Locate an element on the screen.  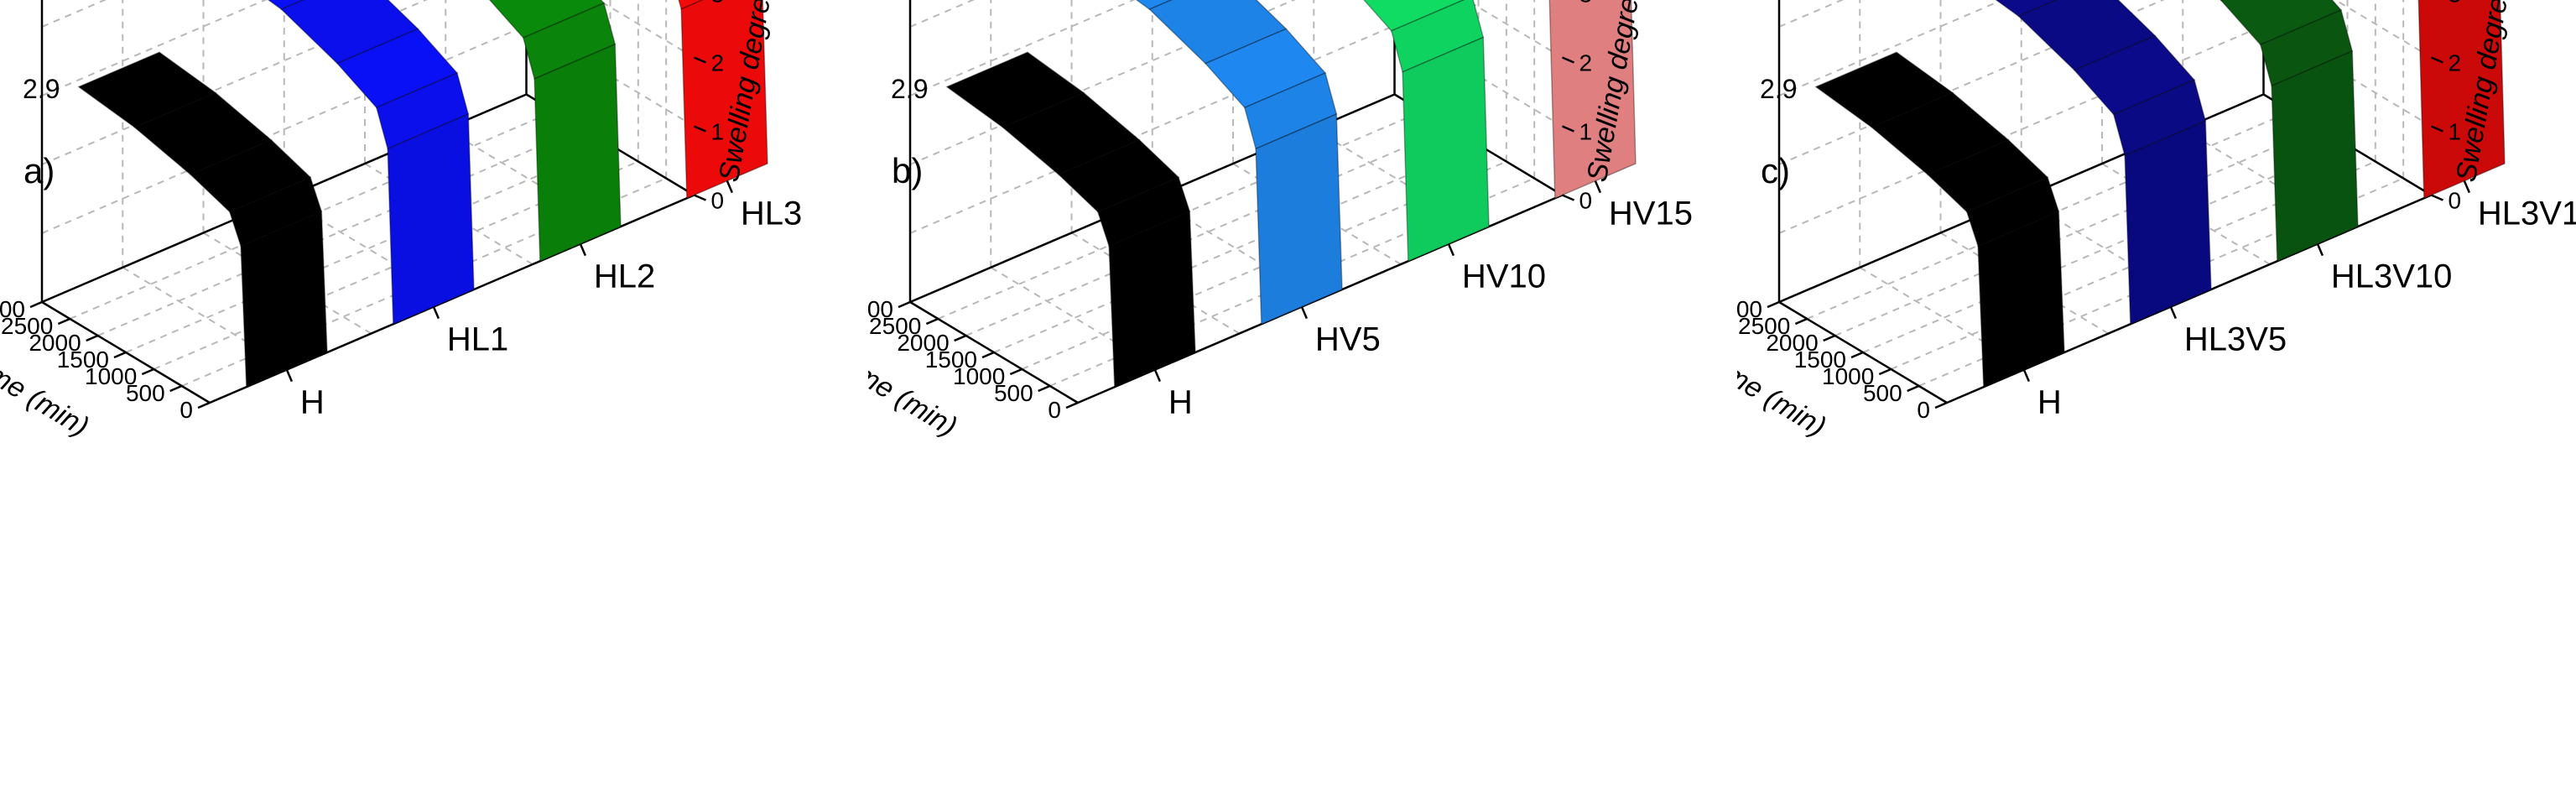
panel-label: b) is located at coordinates (907, 170).